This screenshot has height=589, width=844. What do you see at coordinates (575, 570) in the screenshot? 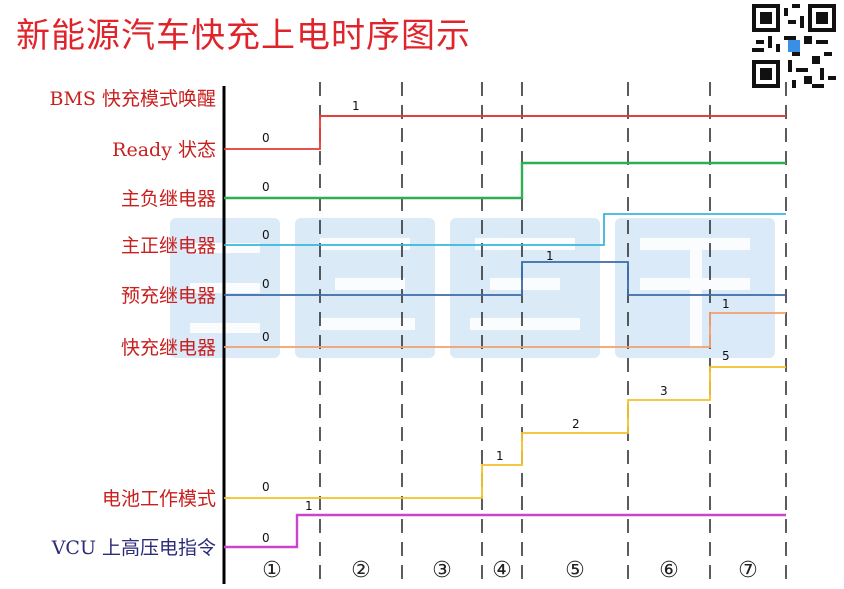
I see `phase-label-5: ⑤` at bounding box center [575, 570].